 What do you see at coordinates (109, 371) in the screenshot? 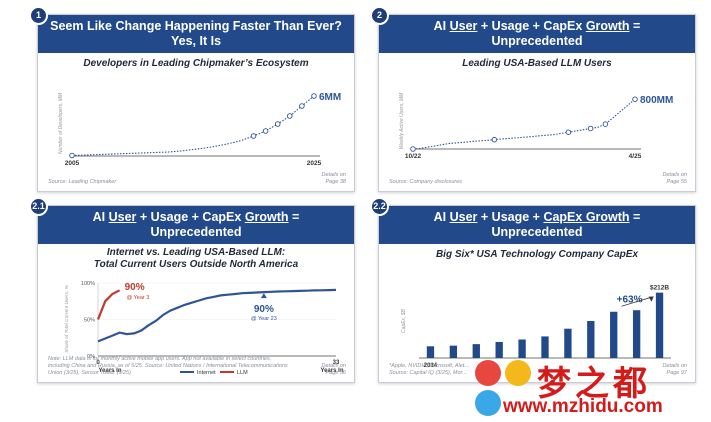
I see `x-axis-label-start: Years In` at bounding box center [109, 371].